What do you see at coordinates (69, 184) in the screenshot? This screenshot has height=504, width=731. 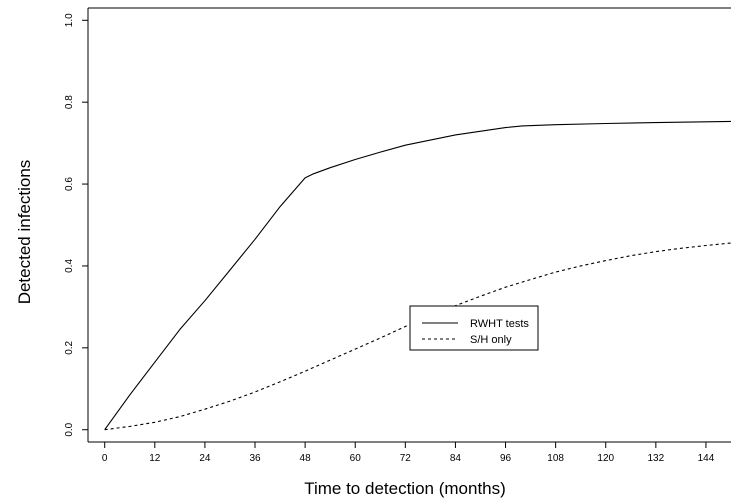 I see `y-tick-label: 0.6` at bounding box center [69, 184].